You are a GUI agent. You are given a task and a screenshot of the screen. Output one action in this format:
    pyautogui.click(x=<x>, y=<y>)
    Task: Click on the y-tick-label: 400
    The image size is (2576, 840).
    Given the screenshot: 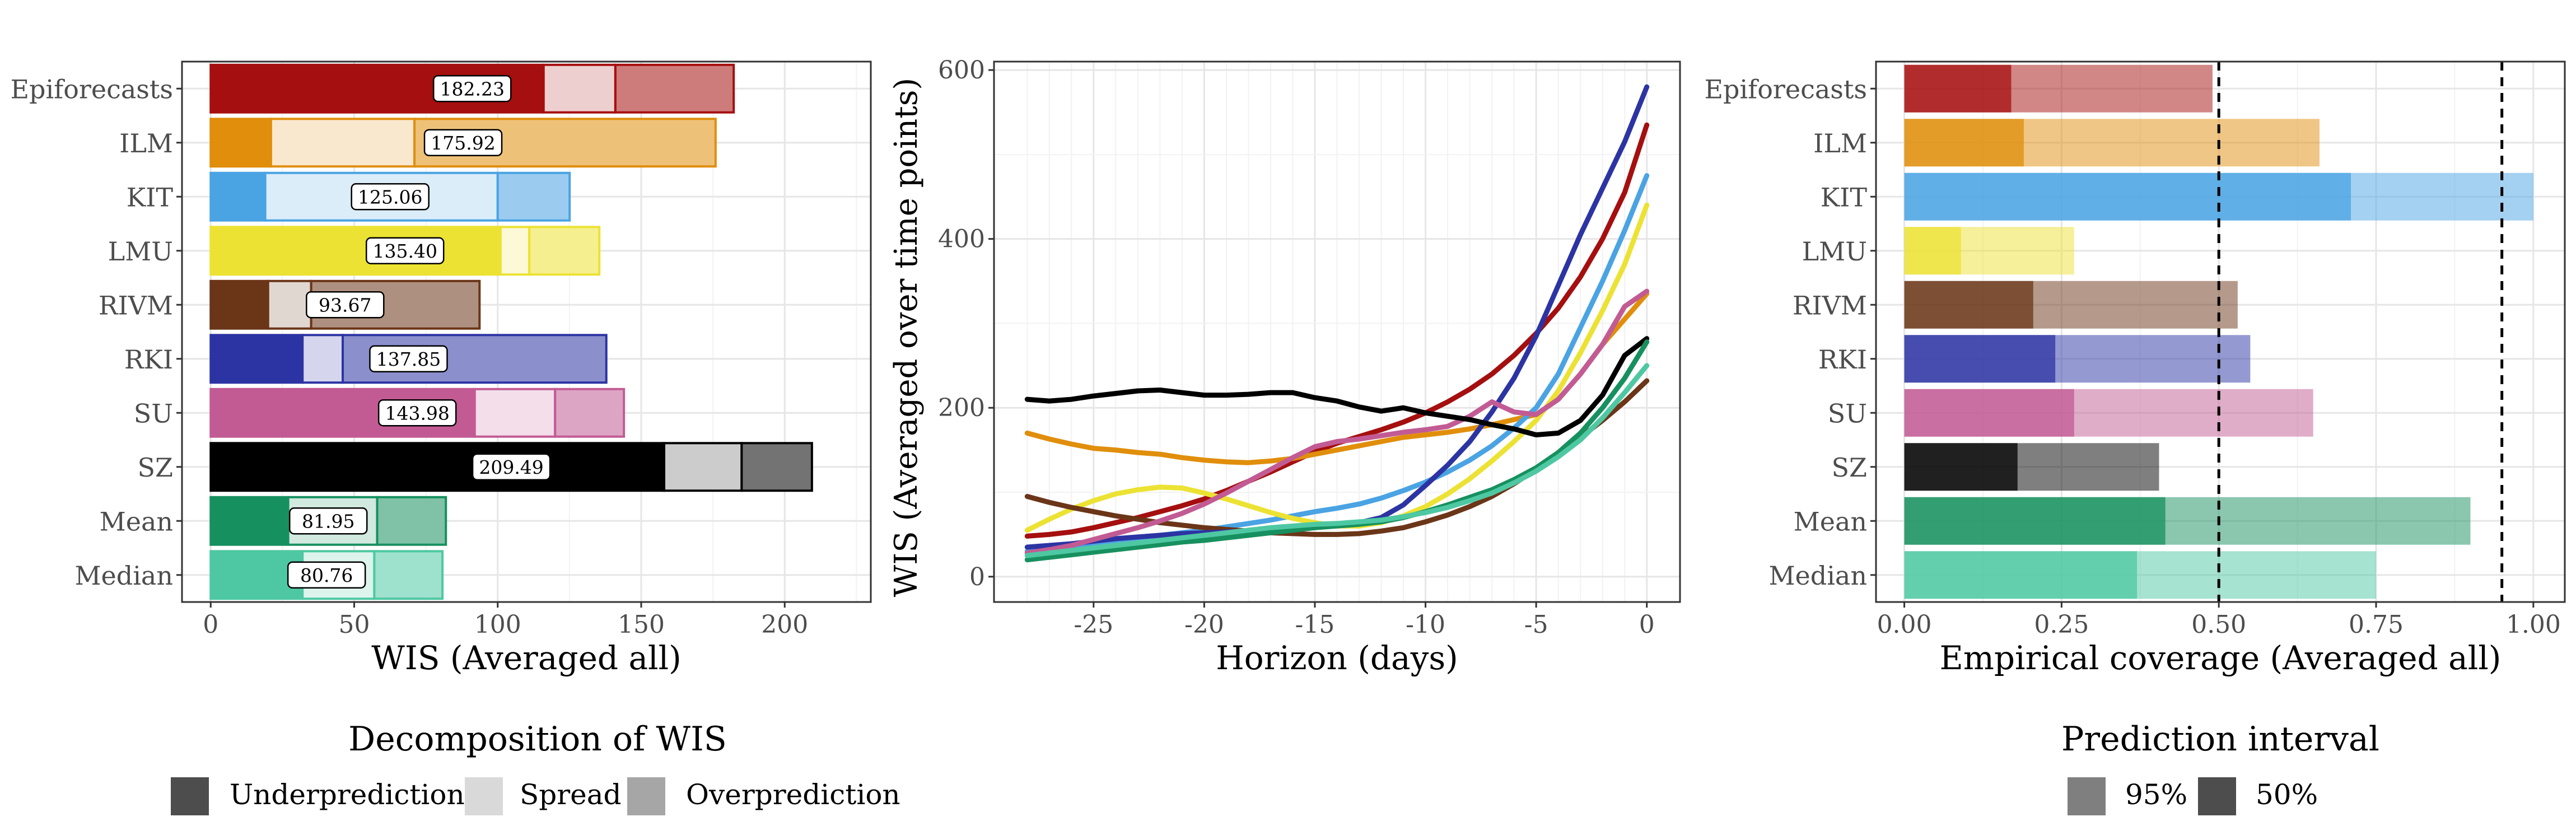 What is the action you would take?
    pyautogui.click(x=962, y=240)
    